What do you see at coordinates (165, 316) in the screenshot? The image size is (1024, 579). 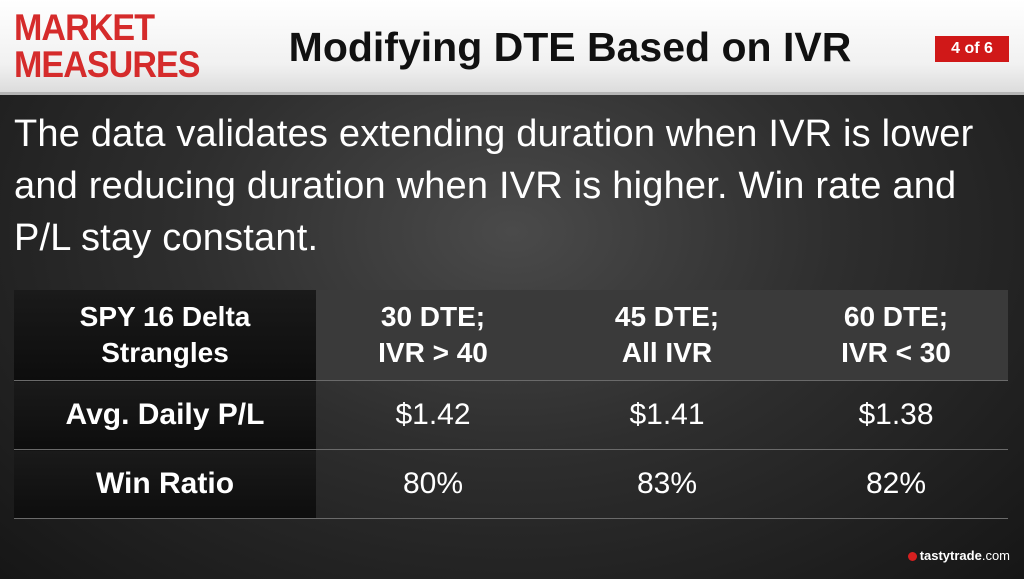 I see `corner-label-line-1: SPY 16 Delta` at bounding box center [165, 316].